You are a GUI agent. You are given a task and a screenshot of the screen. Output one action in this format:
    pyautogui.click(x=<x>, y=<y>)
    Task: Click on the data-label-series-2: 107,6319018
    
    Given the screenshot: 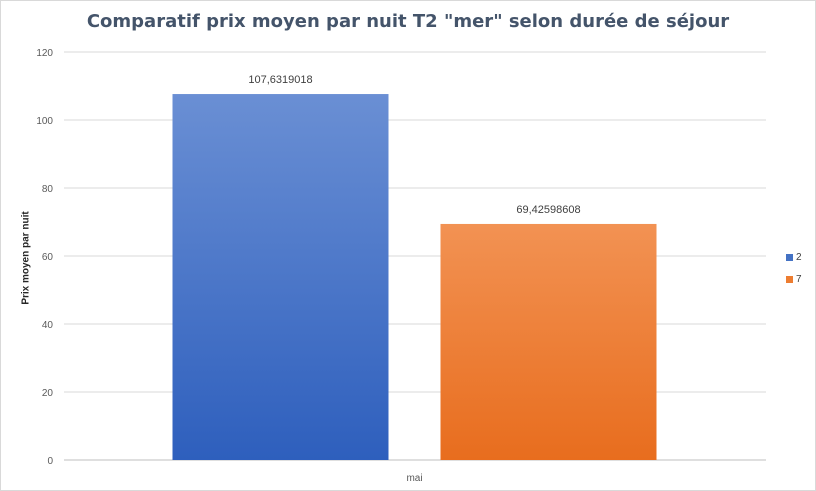 What is the action you would take?
    pyautogui.click(x=280, y=80)
    